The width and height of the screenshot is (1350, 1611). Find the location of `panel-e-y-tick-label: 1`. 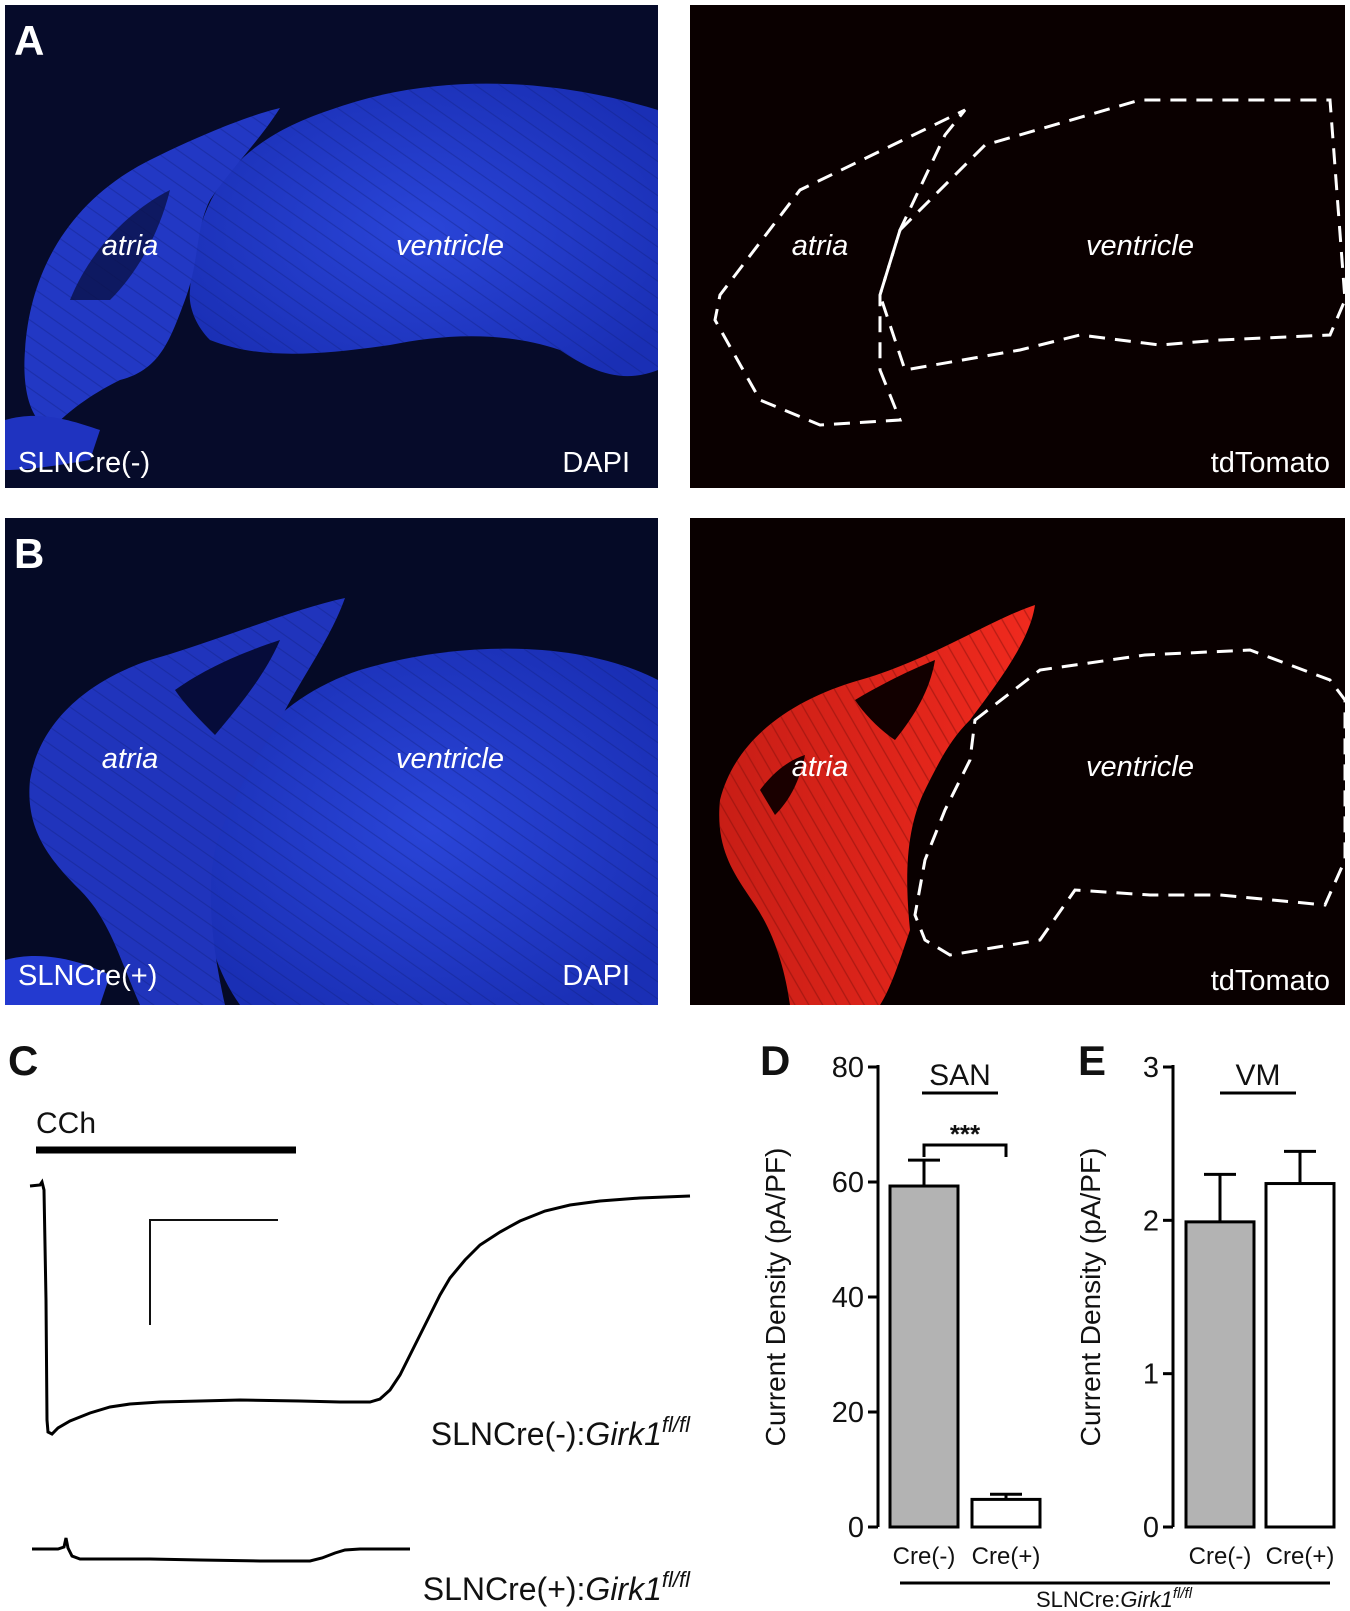

panel-e-y-tick-label: 1 is located at coordinates (1151, 1375).